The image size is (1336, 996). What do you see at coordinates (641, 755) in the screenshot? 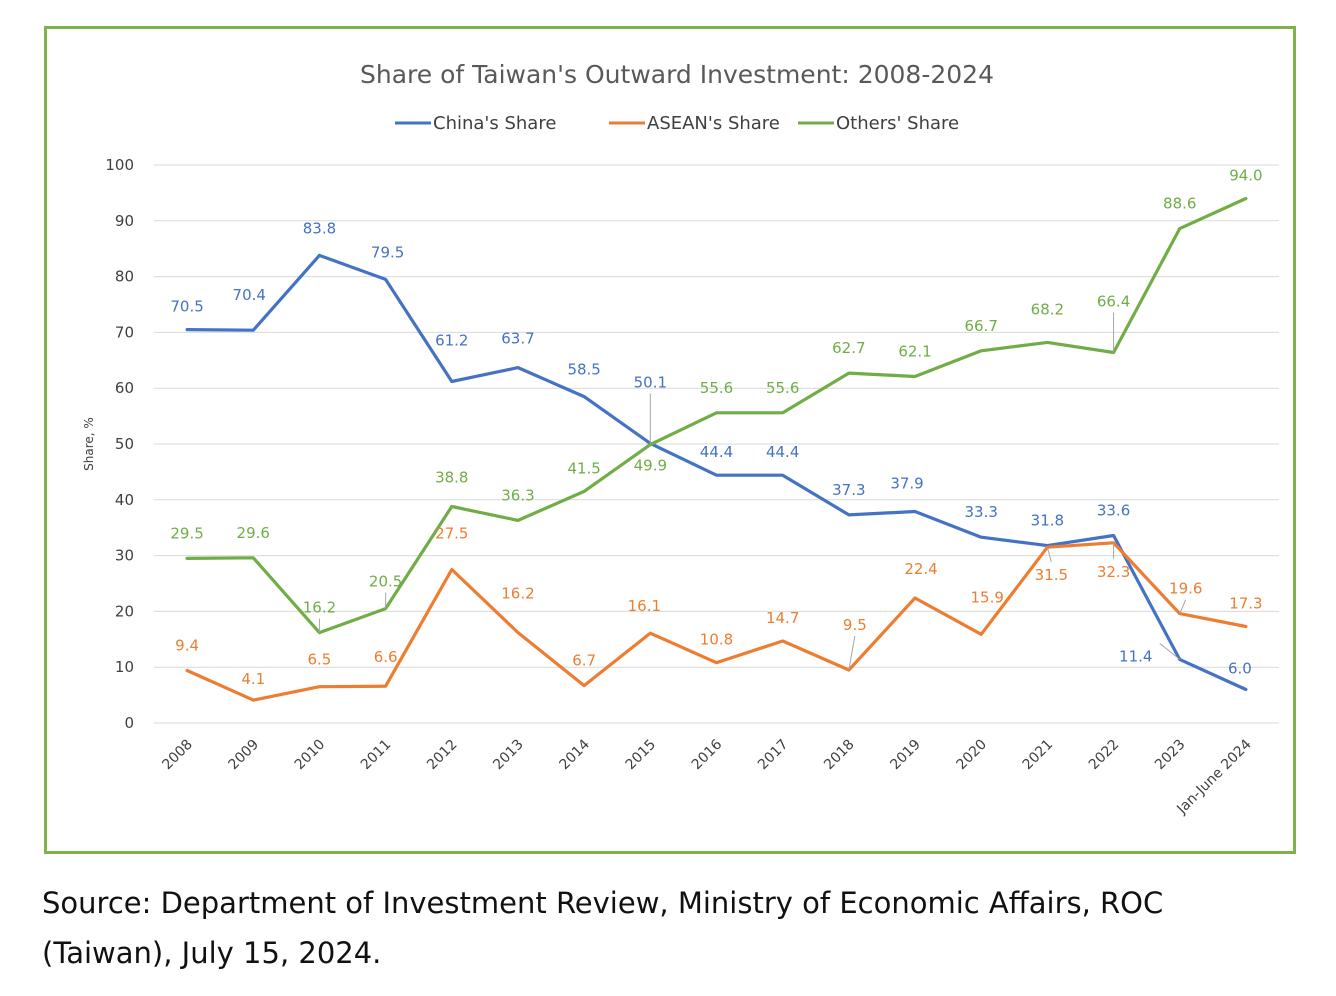
I see `x-tick-label: 2015` at bounding box center [641, 755].